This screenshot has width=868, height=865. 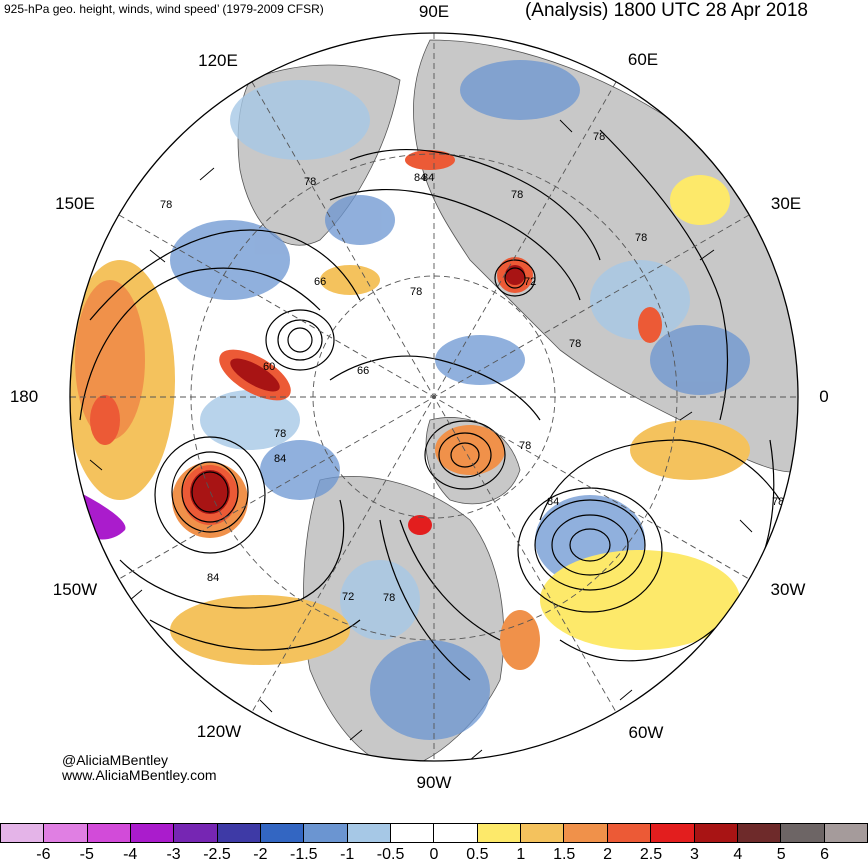 I want to click on lon-label-60w: 60W, so click(x=646, y=732).